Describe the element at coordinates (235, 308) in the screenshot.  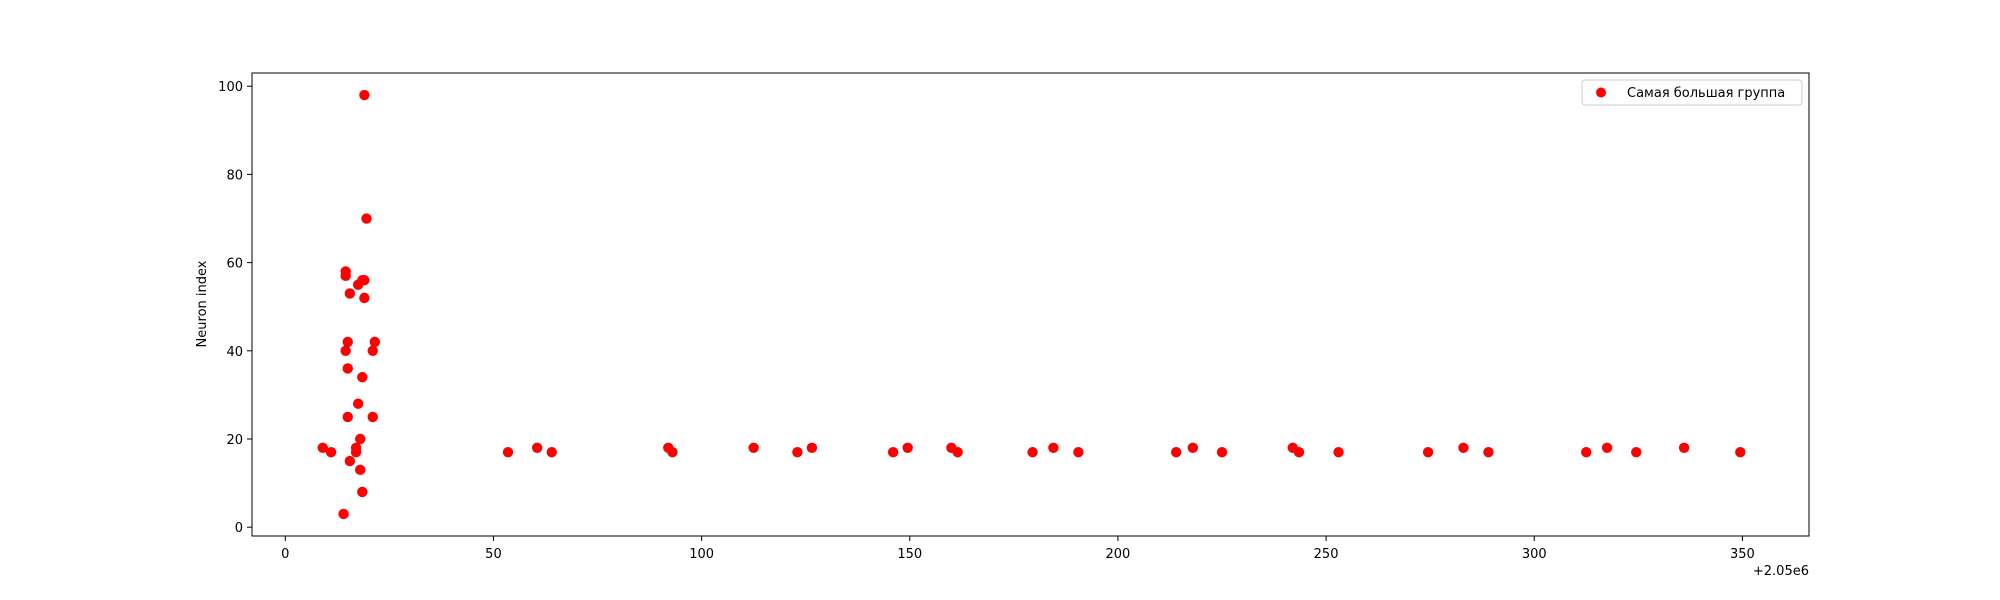
I see `y-axis: 0 20 40 60 80 100` at that location.